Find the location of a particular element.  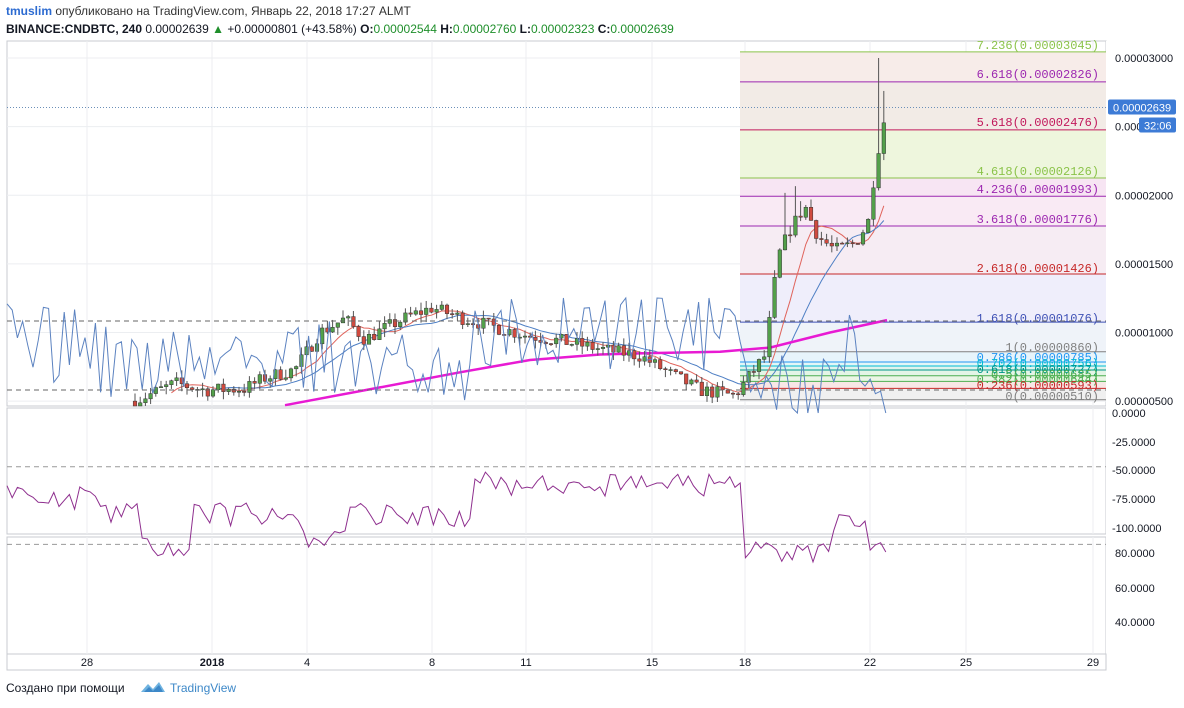

symbol-label: BINANCE:CNDBTC, 240 is located at coordinates (74, 29).